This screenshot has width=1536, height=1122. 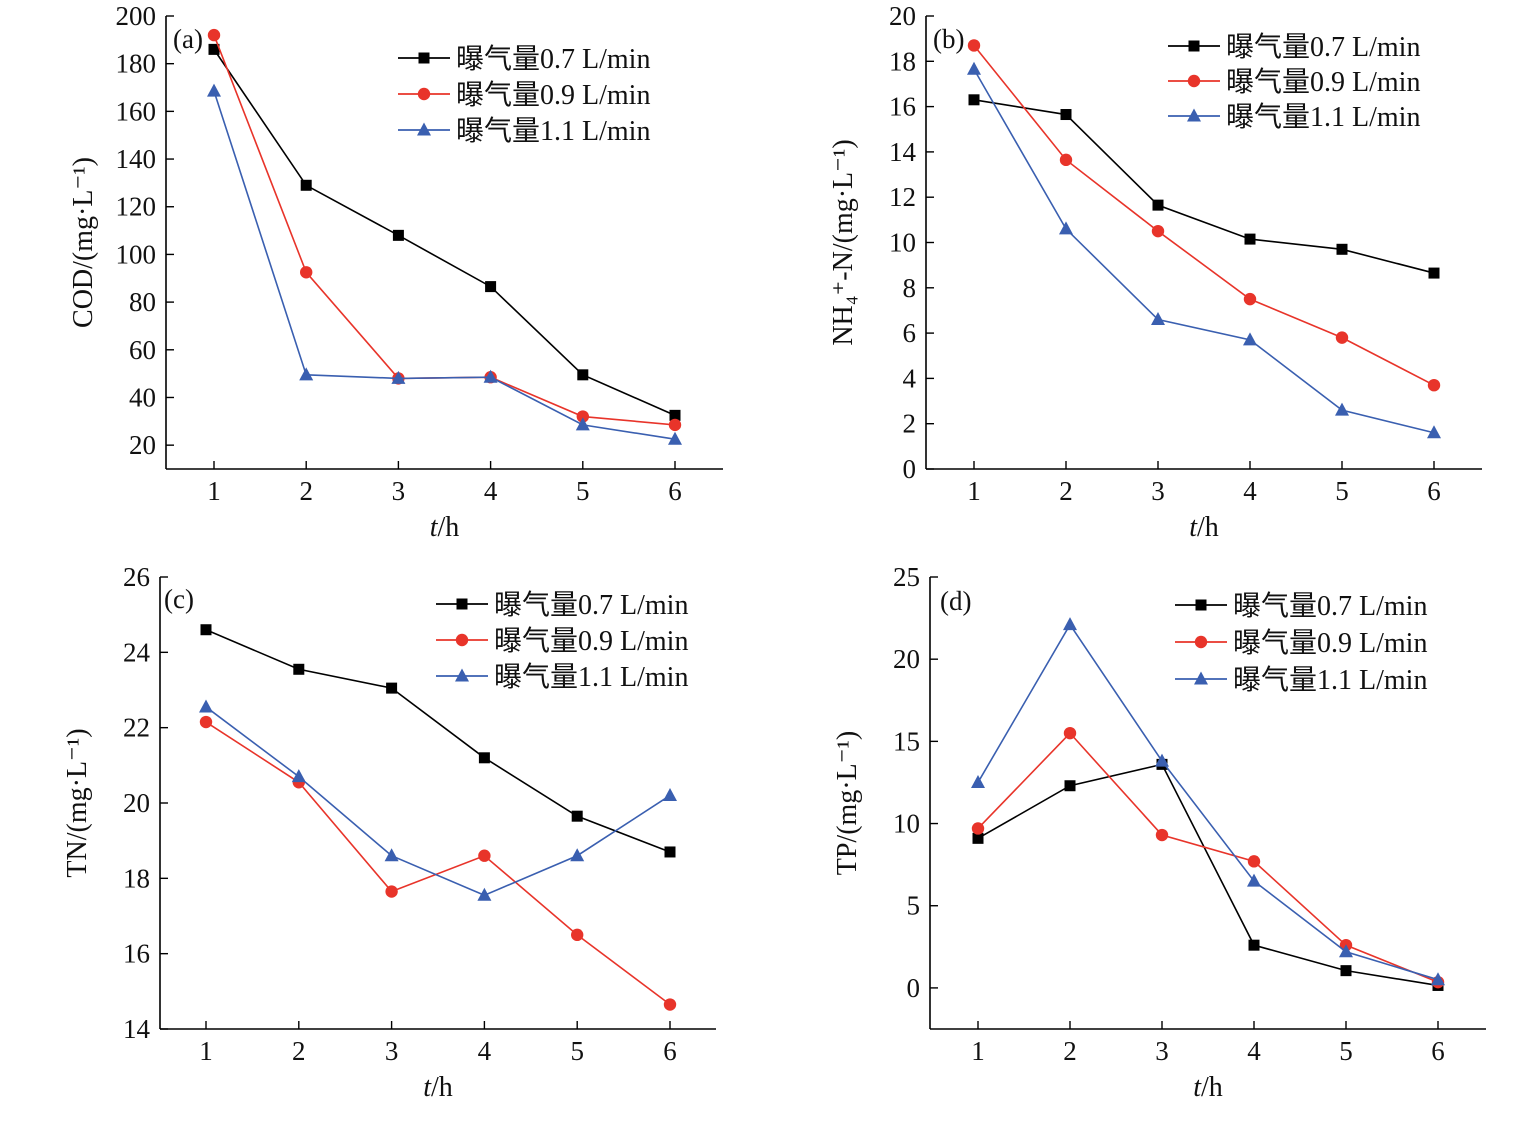 I want to click on y-tick-label: 20, so click(x=142, y=445).